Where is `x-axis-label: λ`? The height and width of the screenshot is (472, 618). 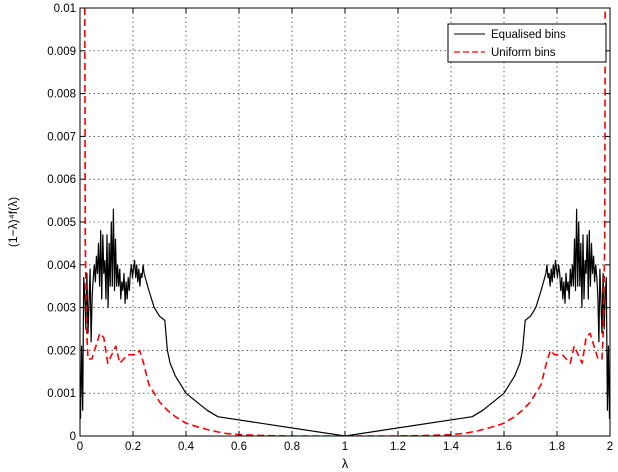 x-axis-label: λ is located at coordinates (345, 463).